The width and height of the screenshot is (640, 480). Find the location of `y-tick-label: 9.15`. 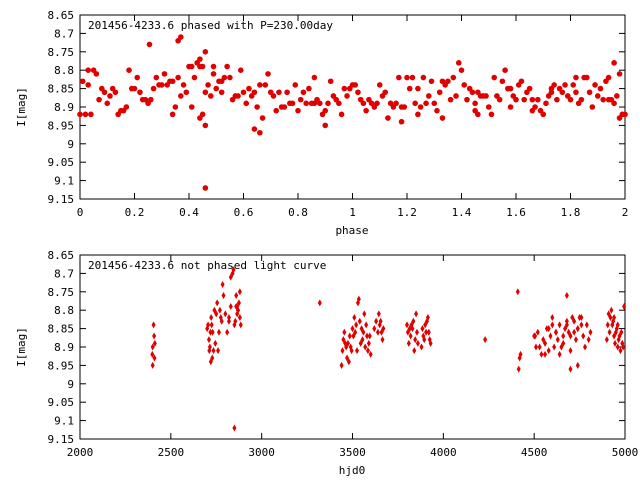

y-tick-label: 9.15 is located at coordinates (61, 439).